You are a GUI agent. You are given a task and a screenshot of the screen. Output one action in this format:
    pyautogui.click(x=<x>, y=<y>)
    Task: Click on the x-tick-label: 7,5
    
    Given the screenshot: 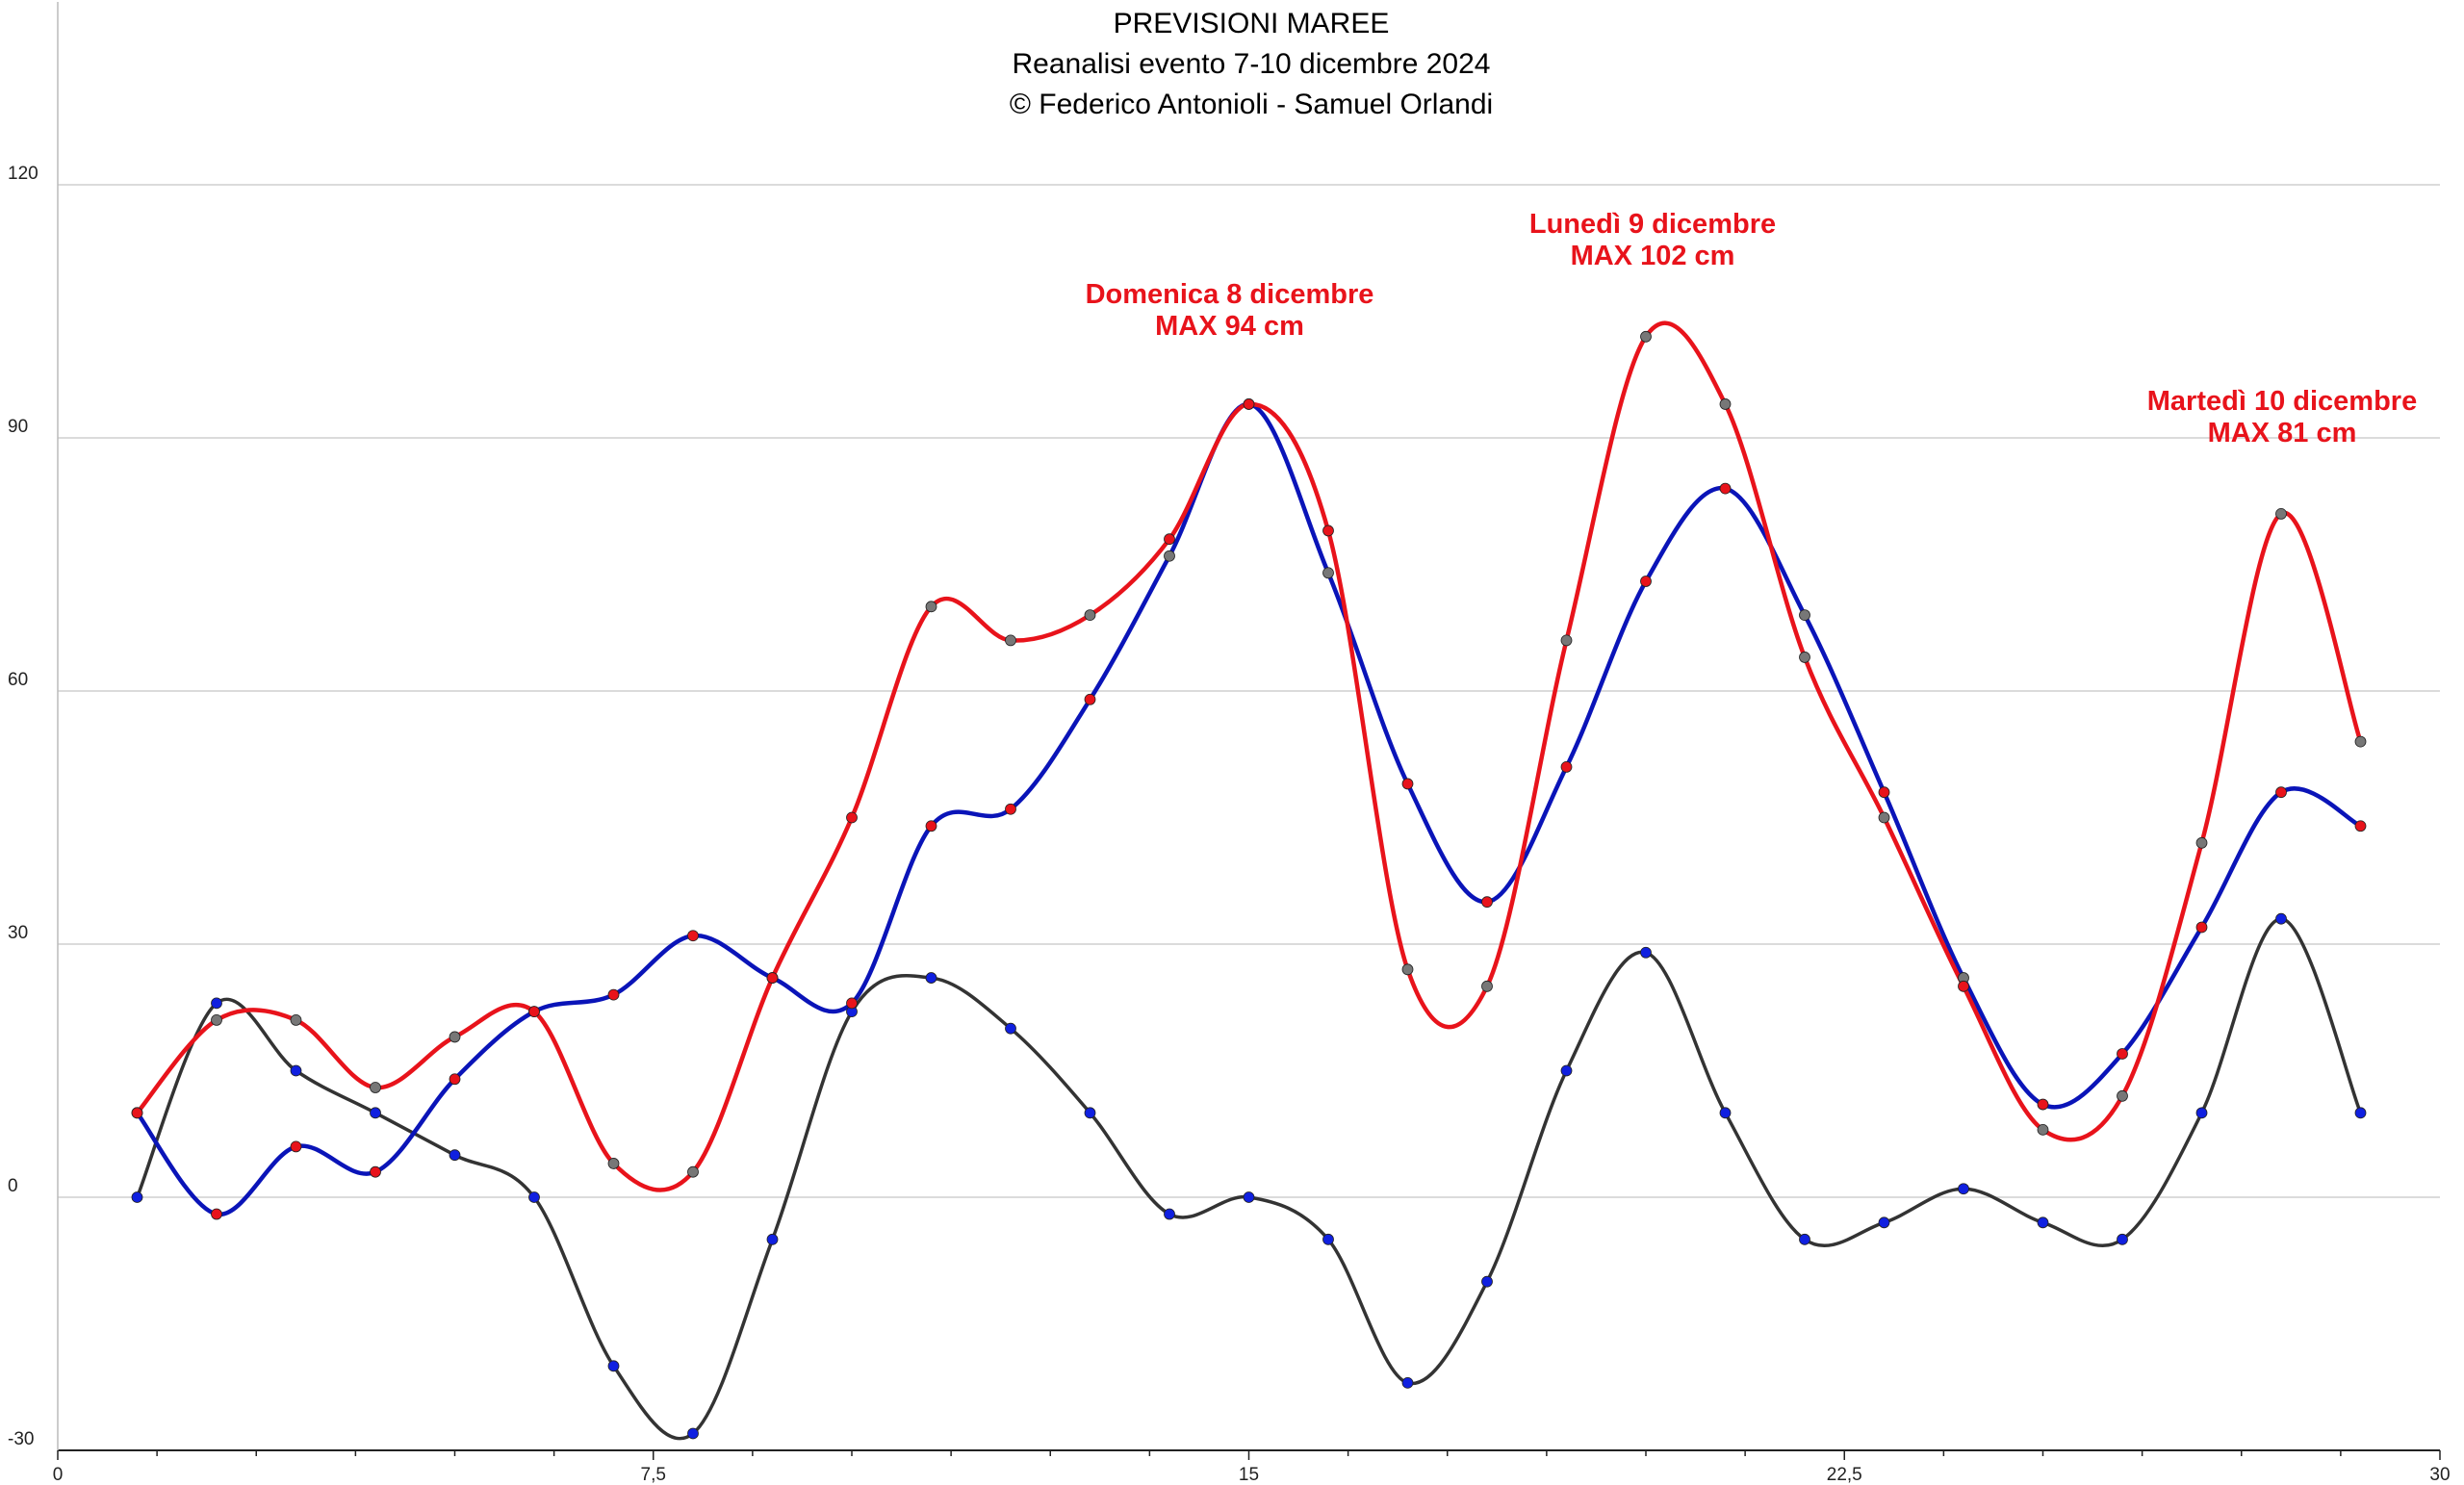 What is the action you would take?
    pyautogui.click(x=653, y=1475)
    